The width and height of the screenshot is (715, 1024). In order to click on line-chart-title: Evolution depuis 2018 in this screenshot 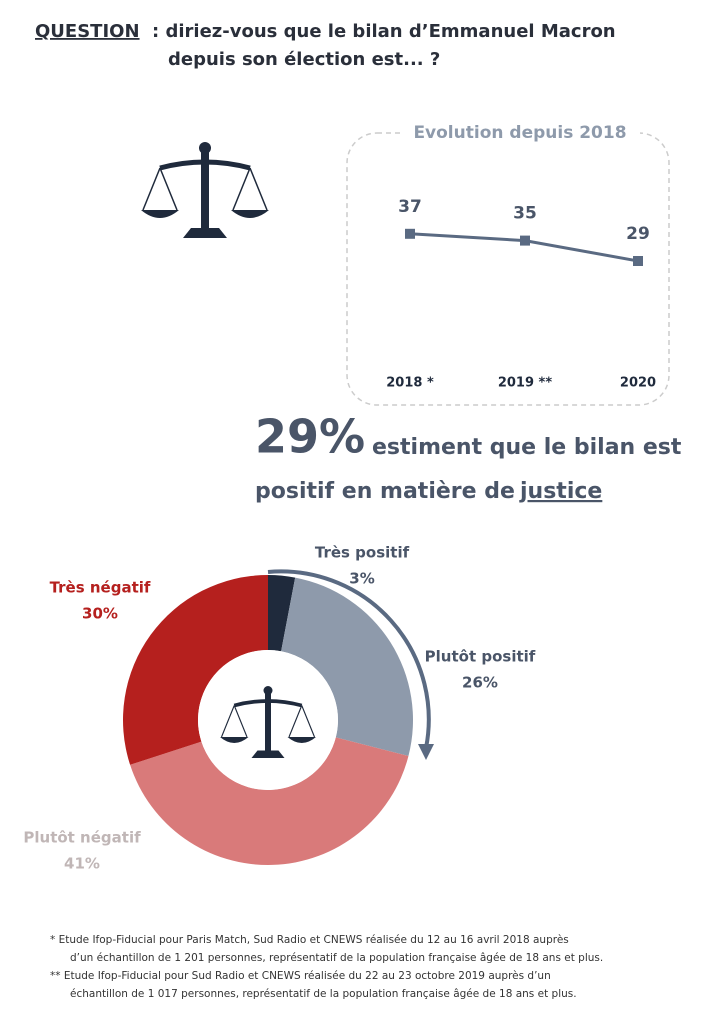, I will do `click(519, 133)`.